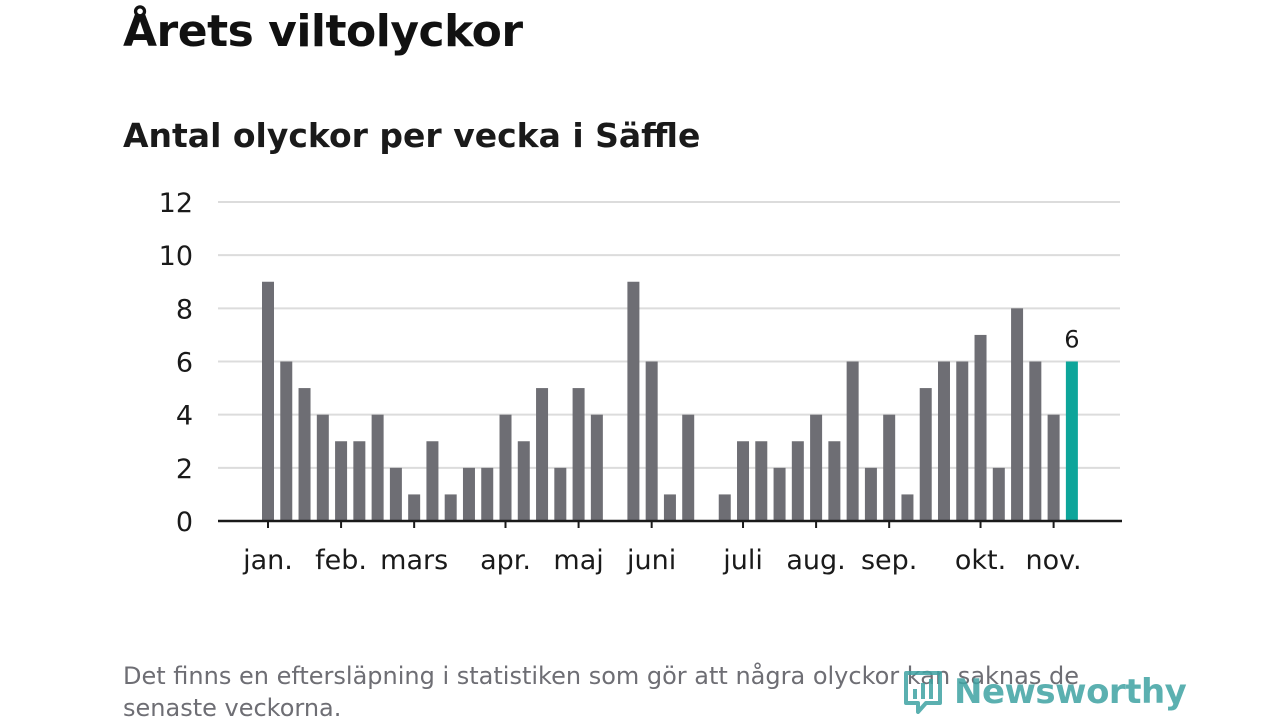  I want to click on x-tick-label: okt., so click(980, 560).